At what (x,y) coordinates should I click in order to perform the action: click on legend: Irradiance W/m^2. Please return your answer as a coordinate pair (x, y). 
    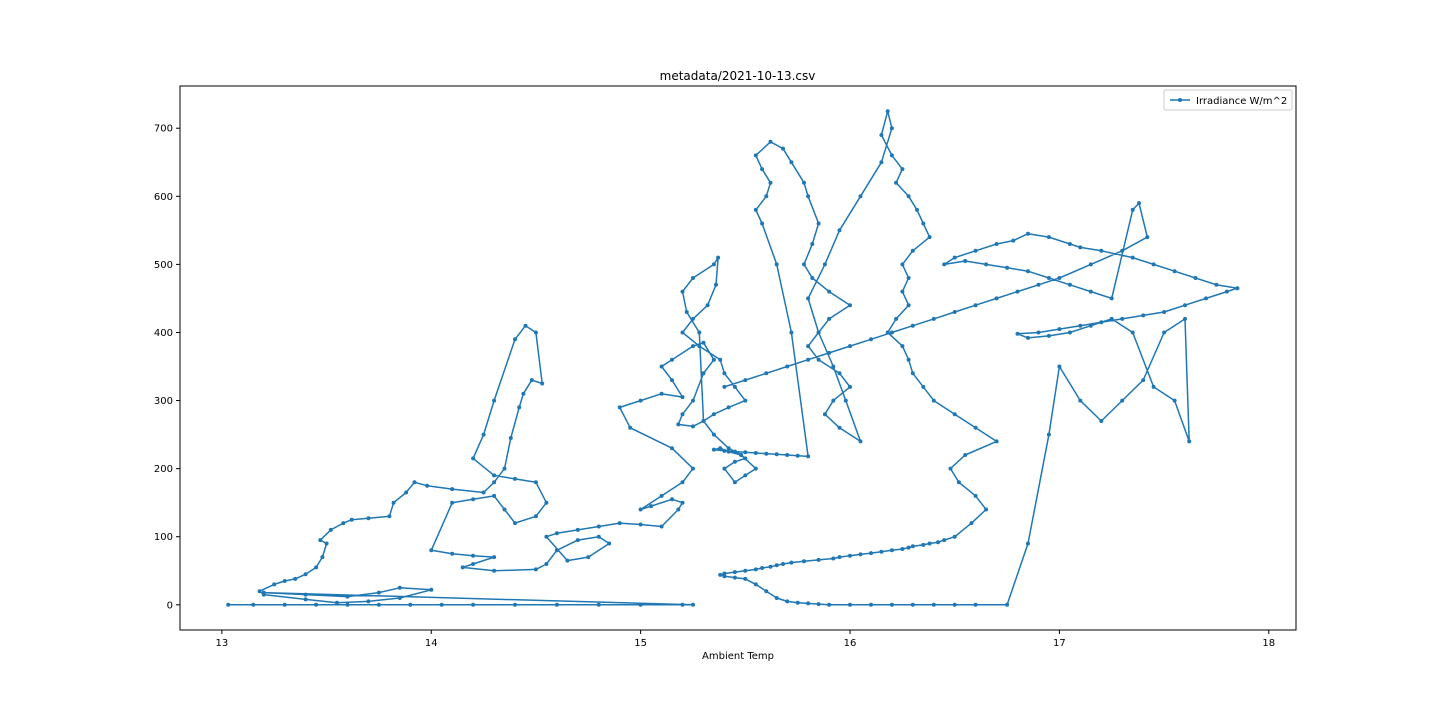
    Looking at the image, I should click on (1228, 100).